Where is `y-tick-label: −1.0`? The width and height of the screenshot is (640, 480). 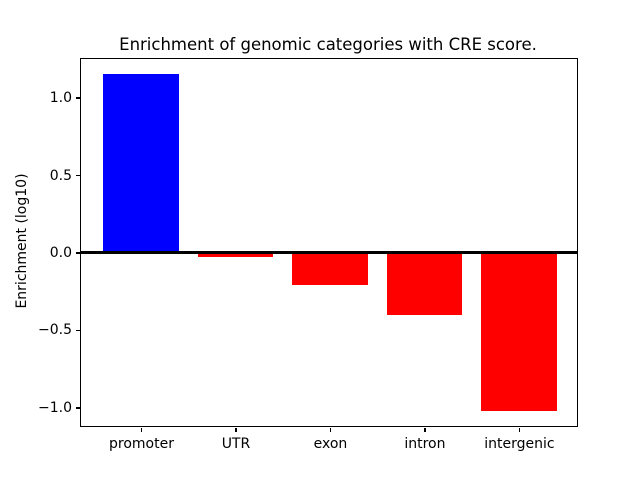
y-tick-label: −1.0 is located at coordinates (55, 407).